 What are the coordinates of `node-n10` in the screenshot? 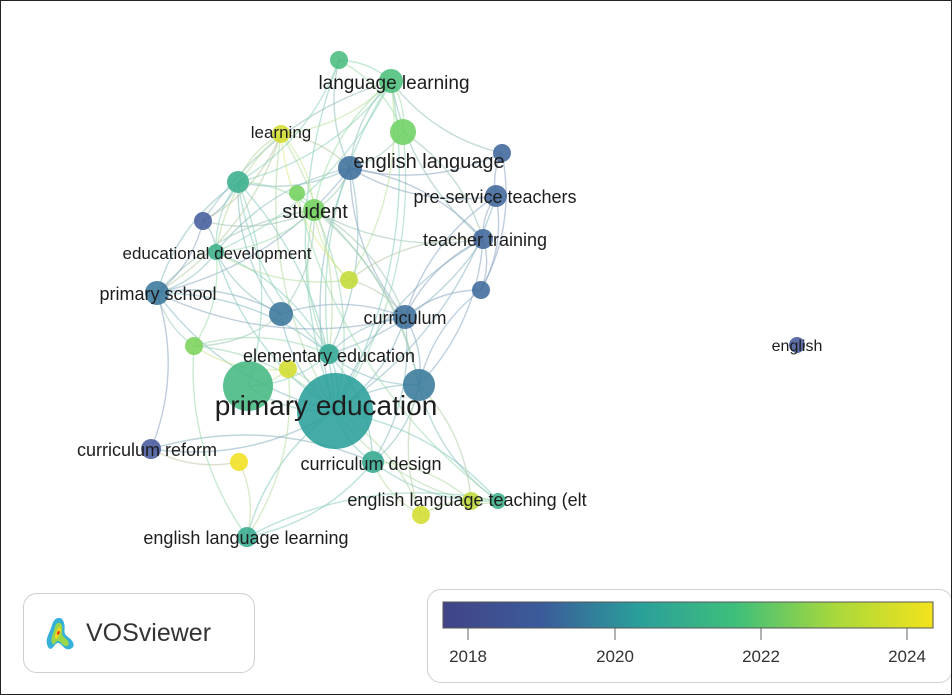 It's located at (419, 385).